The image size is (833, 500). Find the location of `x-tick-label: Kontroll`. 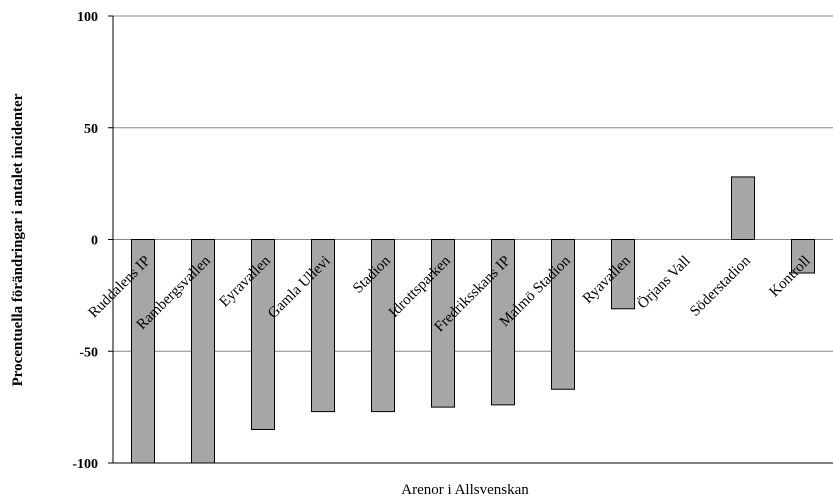

x-tick-label: Kontroll is located at coordinates (790, 276).